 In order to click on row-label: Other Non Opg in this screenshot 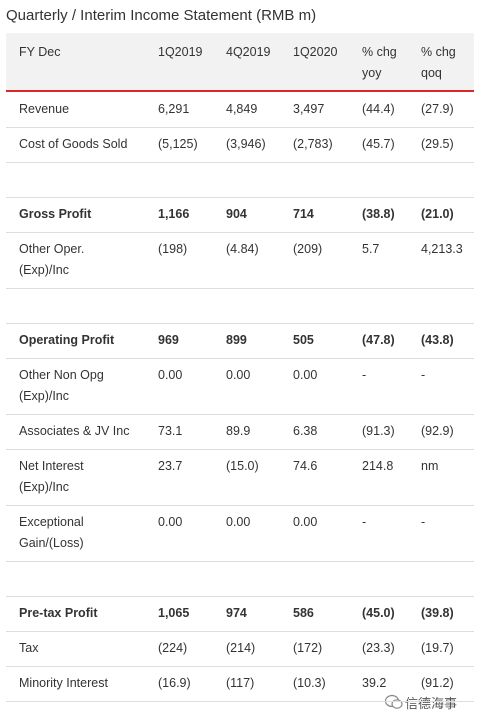, I will do `click(61, 375)`.